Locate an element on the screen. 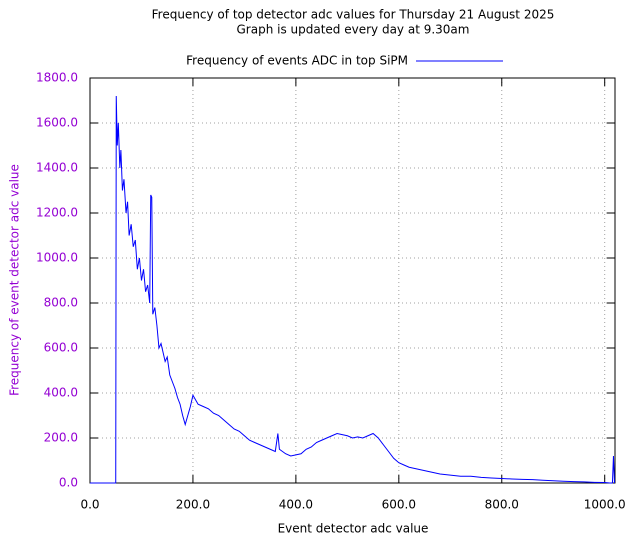 The width and height of the screenshot is (640, 540). y-tick-label: 1800.0 is located at coordinates (57, 78).